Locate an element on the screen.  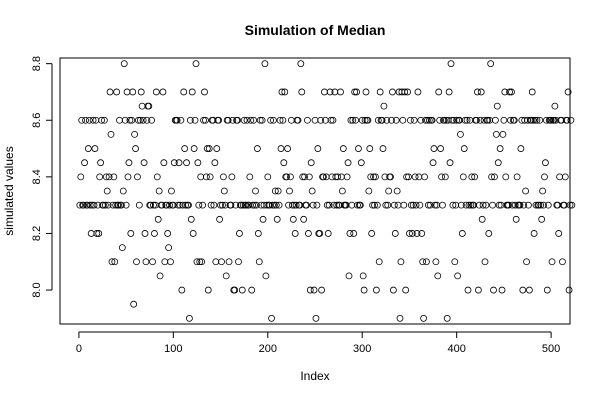
x-tick-label: 200 is located at coordinates (268, 349).